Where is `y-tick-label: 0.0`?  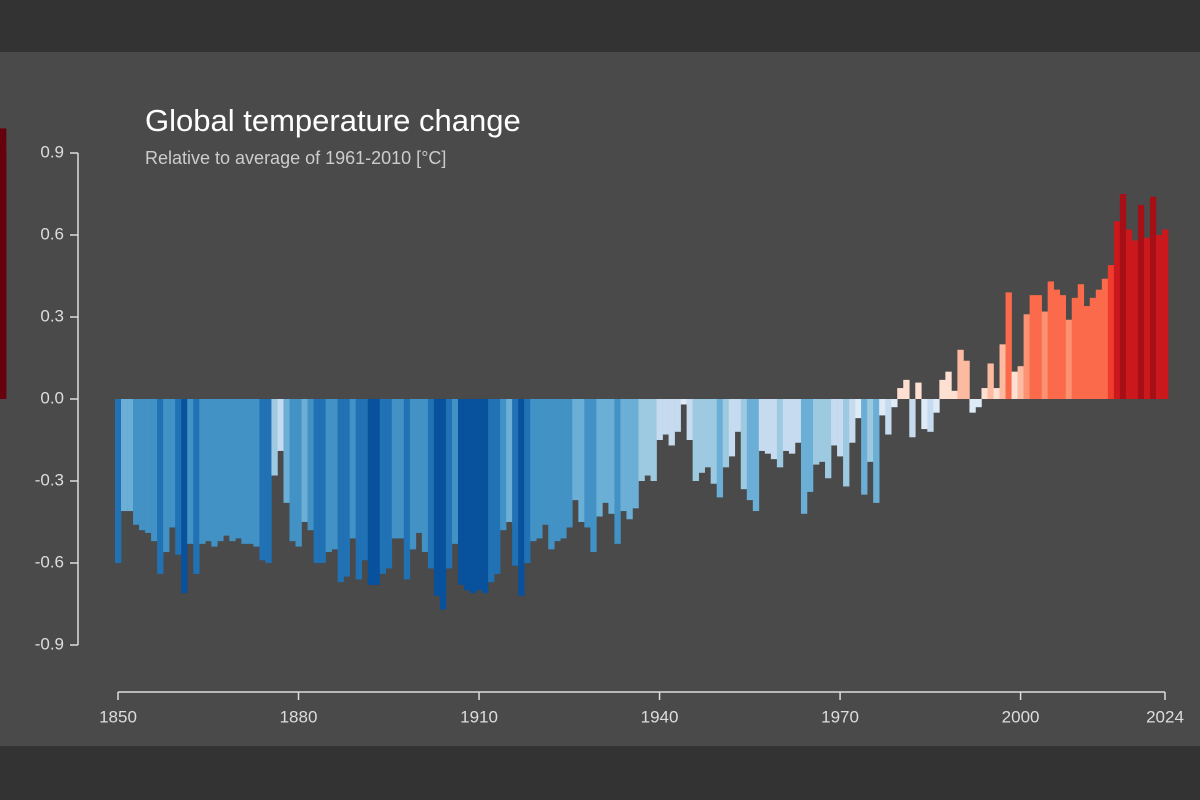 y-tick-label: 0.0 is located at coordinates (52, 397).